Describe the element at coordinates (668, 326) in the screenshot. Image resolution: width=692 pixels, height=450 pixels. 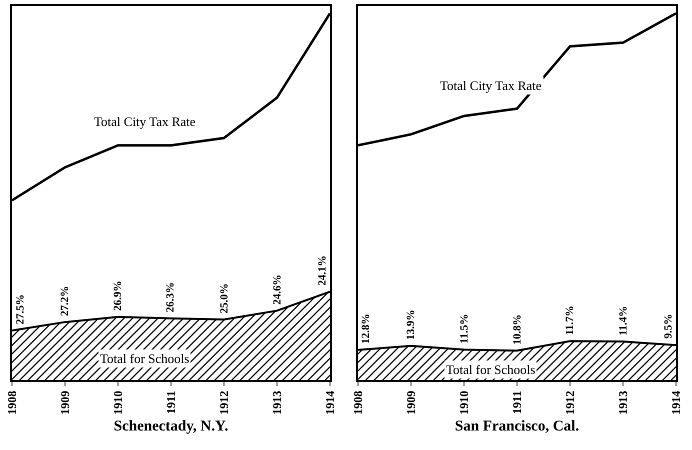
I see `annotation: 9.5%` at that location.